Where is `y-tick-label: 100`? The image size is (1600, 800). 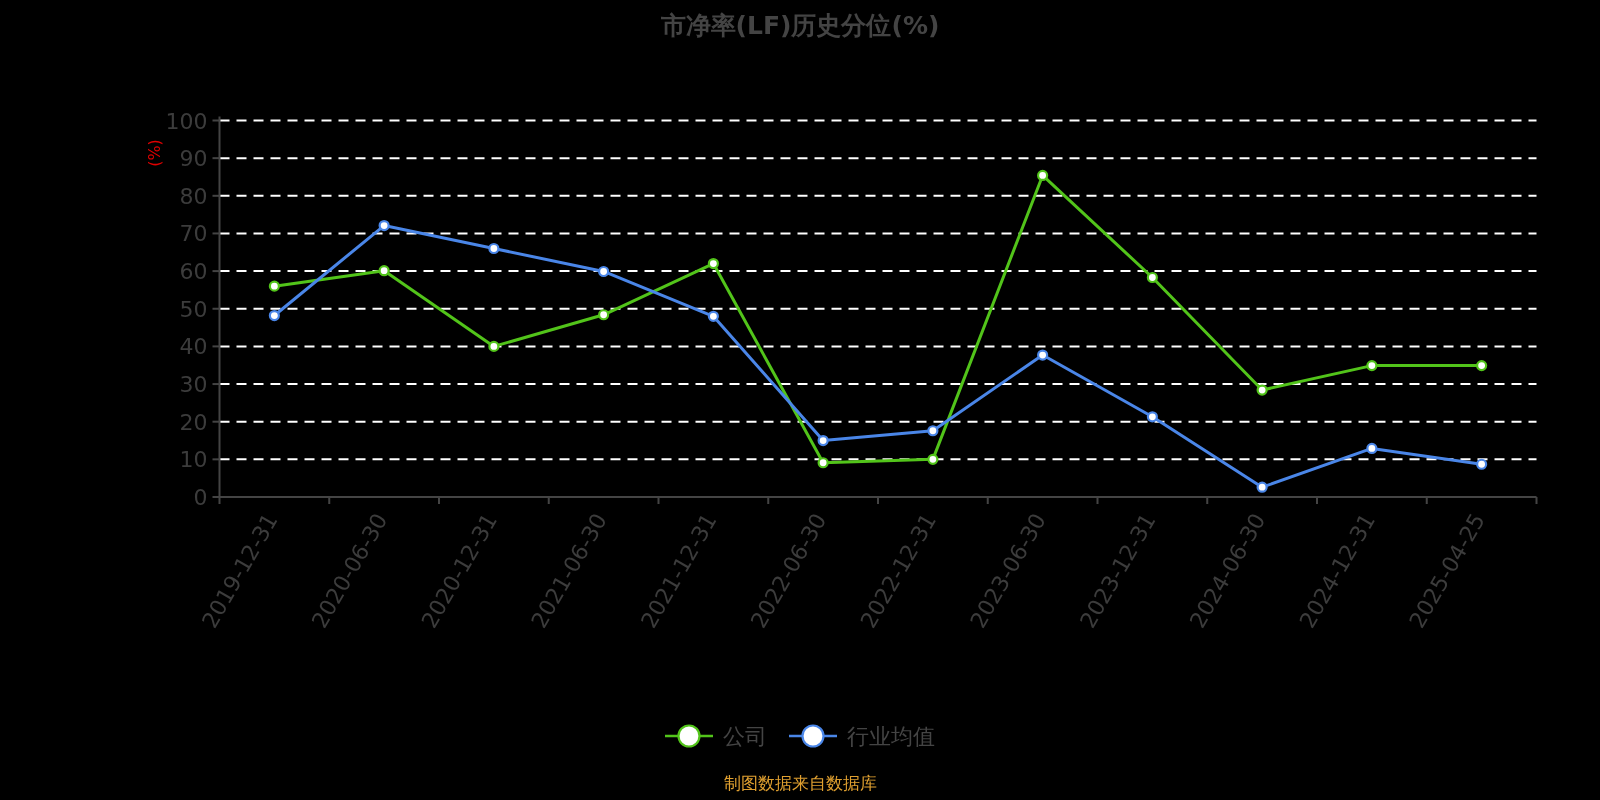 y-tick-label: 100 is located at coordinates (186, 121).